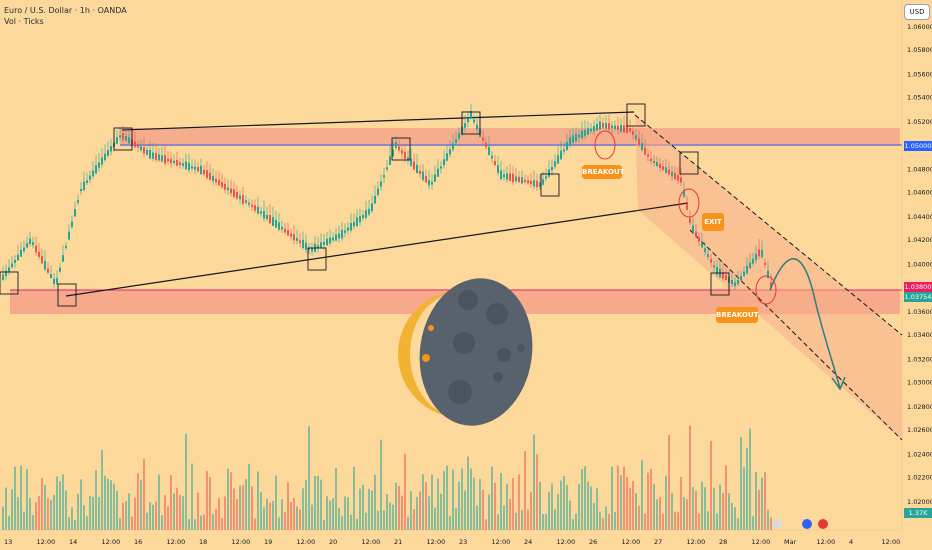 This screenshot has height=550, width=932. I want to click on lightning-icon, so click(777, 524).